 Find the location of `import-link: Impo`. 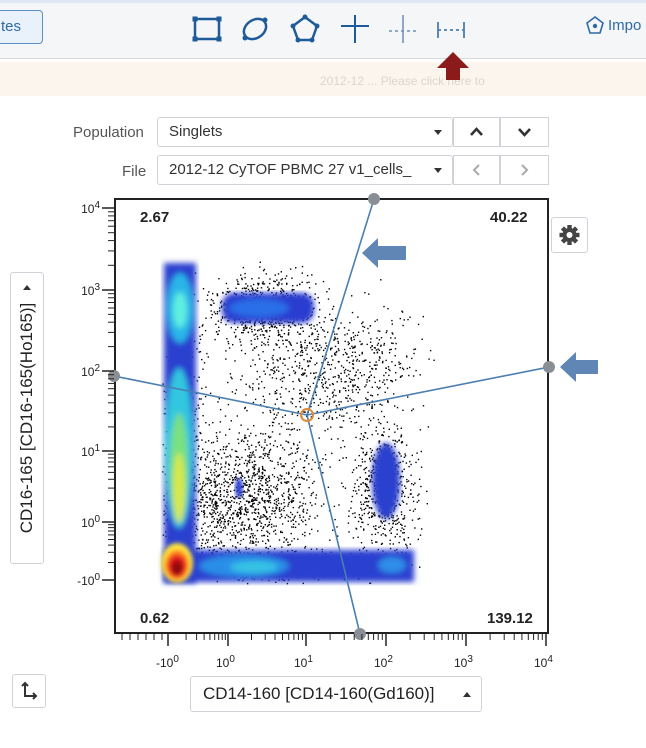

import-link: Impo is located at coordinates (613, 25).